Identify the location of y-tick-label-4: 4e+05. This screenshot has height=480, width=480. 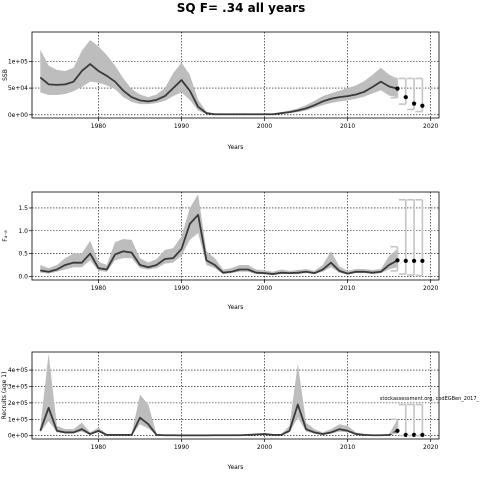
(18, 370).